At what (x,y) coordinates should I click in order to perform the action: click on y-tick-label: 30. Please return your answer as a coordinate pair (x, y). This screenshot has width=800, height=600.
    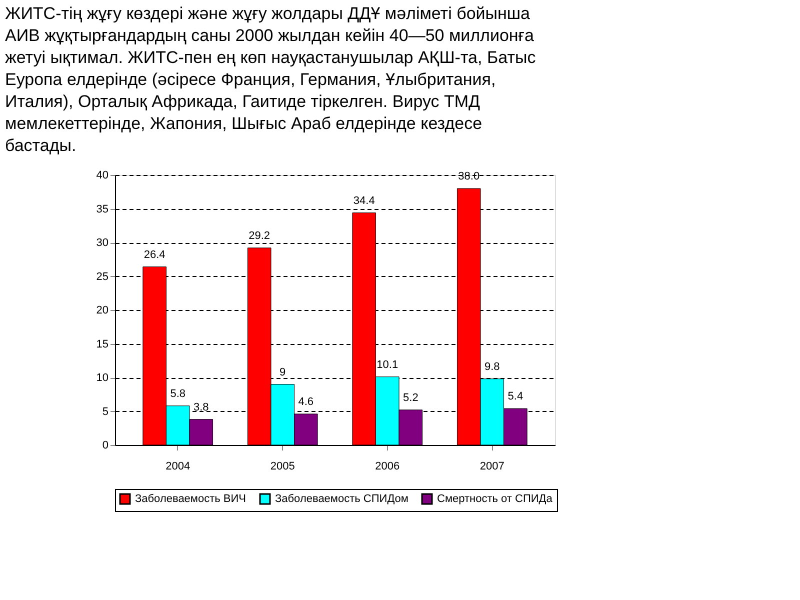
    Looking at the image, I should click on (102, 243).